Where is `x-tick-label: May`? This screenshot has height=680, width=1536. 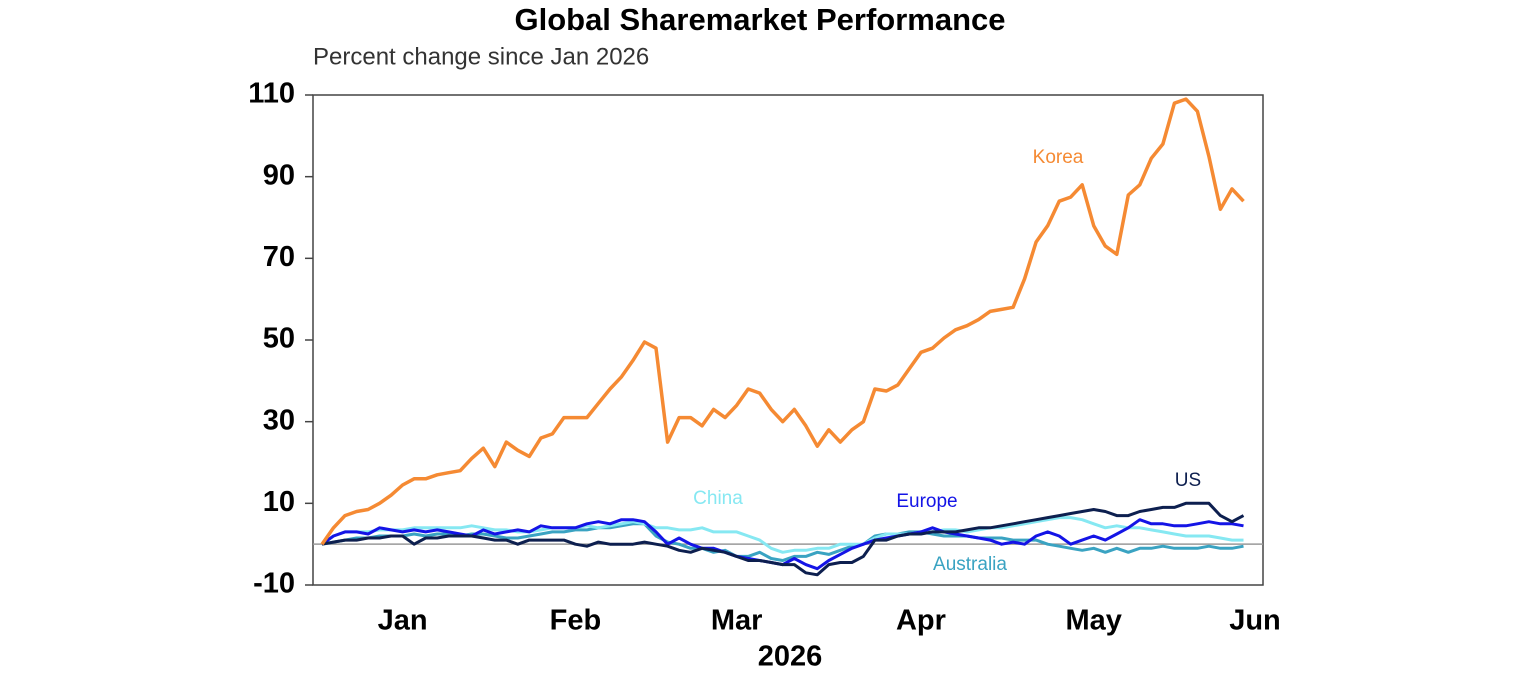
x-tick-label: May is located at coordinates (1094, 621).